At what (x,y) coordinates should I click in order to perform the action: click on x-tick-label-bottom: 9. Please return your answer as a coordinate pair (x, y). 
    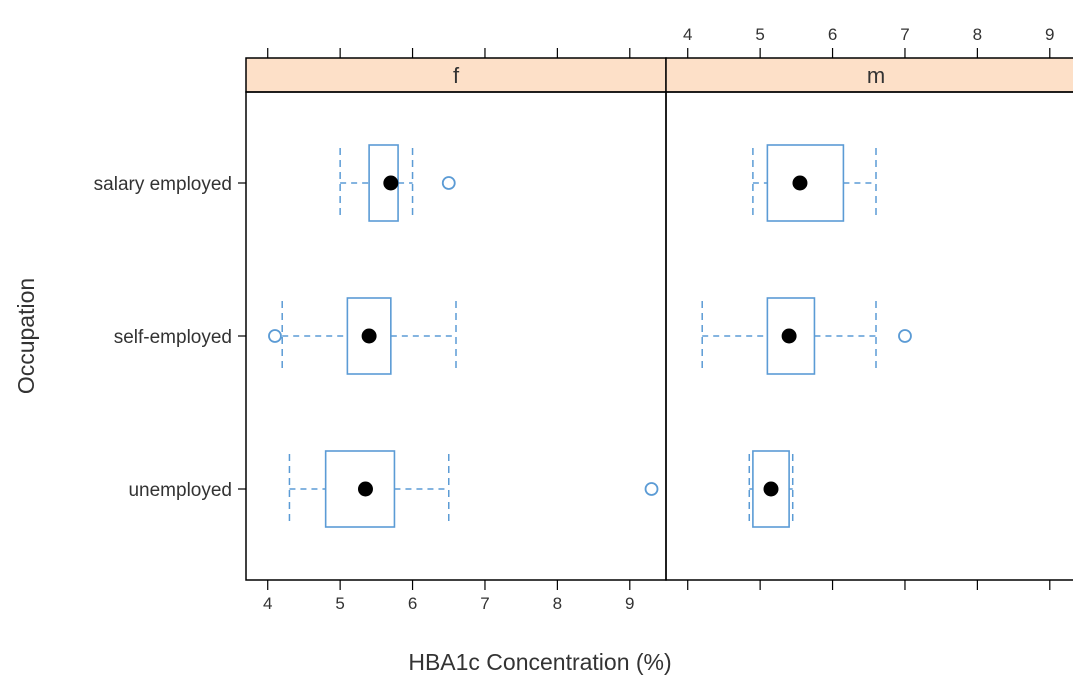
    Looking at the image, I should click on (629, 603).